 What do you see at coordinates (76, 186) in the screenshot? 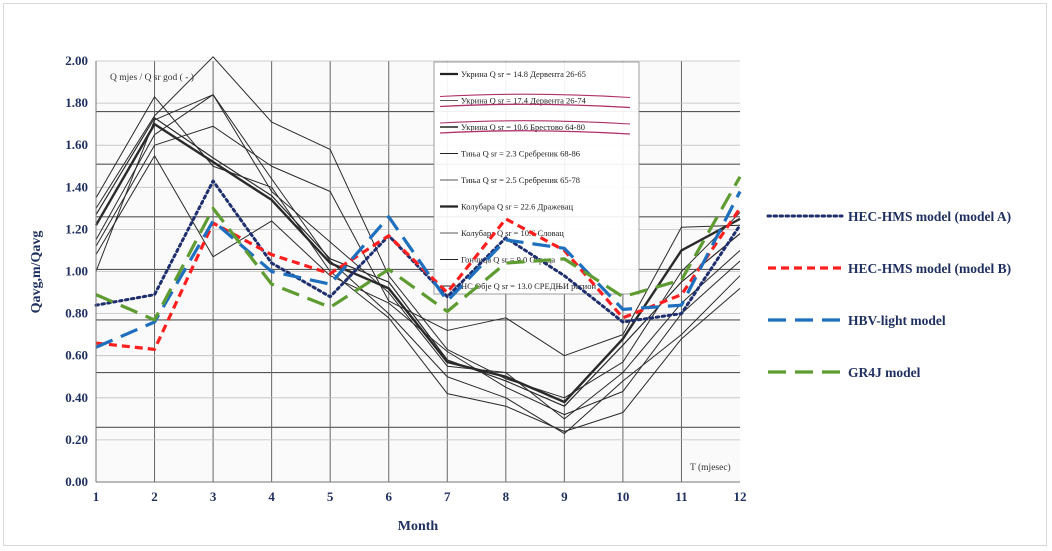
I see `y-tick-label: 1.40` at bounding box center [76, 186].